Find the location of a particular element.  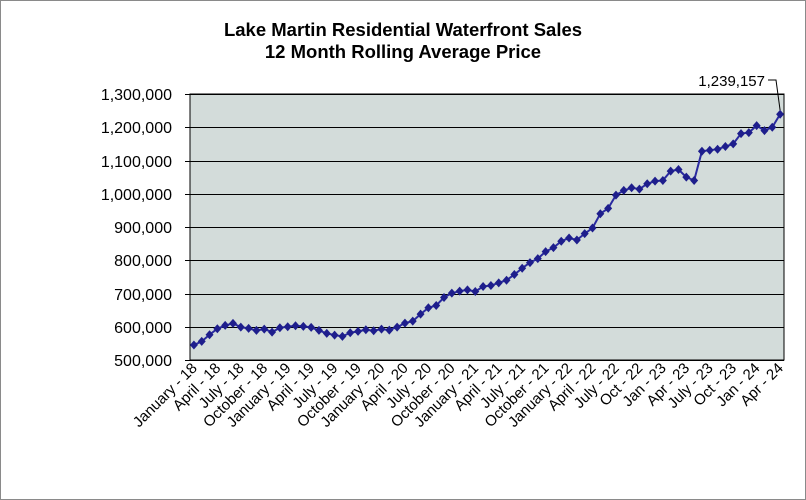

annotation-label: 1,239,157 is located at coordinates (731, 81).